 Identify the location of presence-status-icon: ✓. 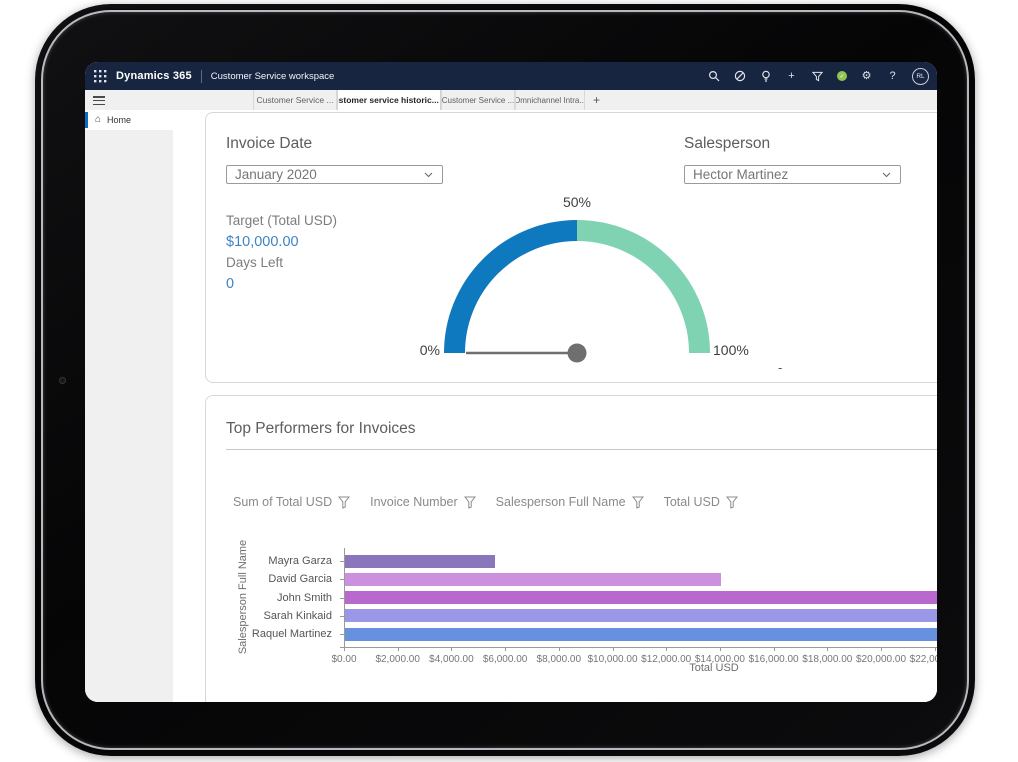
(842, 76).